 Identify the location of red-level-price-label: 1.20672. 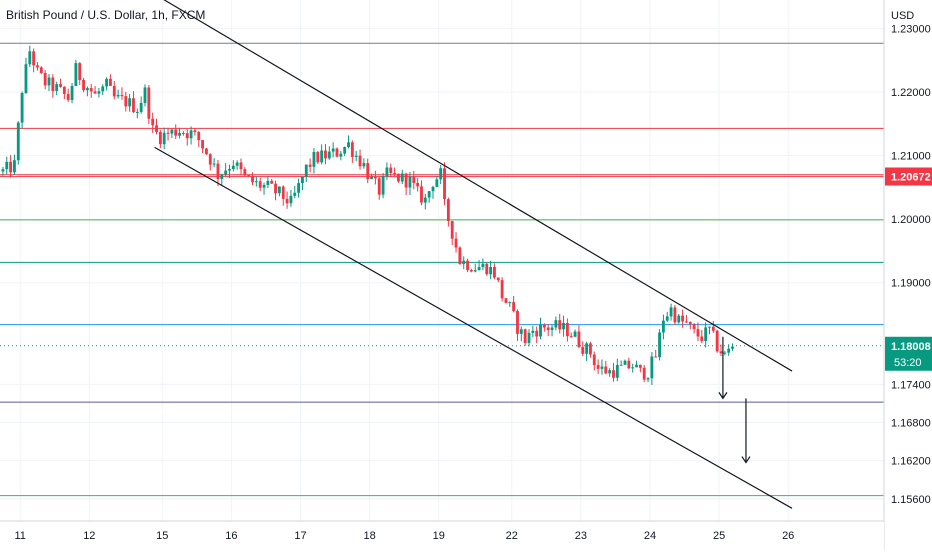
(911, 178).